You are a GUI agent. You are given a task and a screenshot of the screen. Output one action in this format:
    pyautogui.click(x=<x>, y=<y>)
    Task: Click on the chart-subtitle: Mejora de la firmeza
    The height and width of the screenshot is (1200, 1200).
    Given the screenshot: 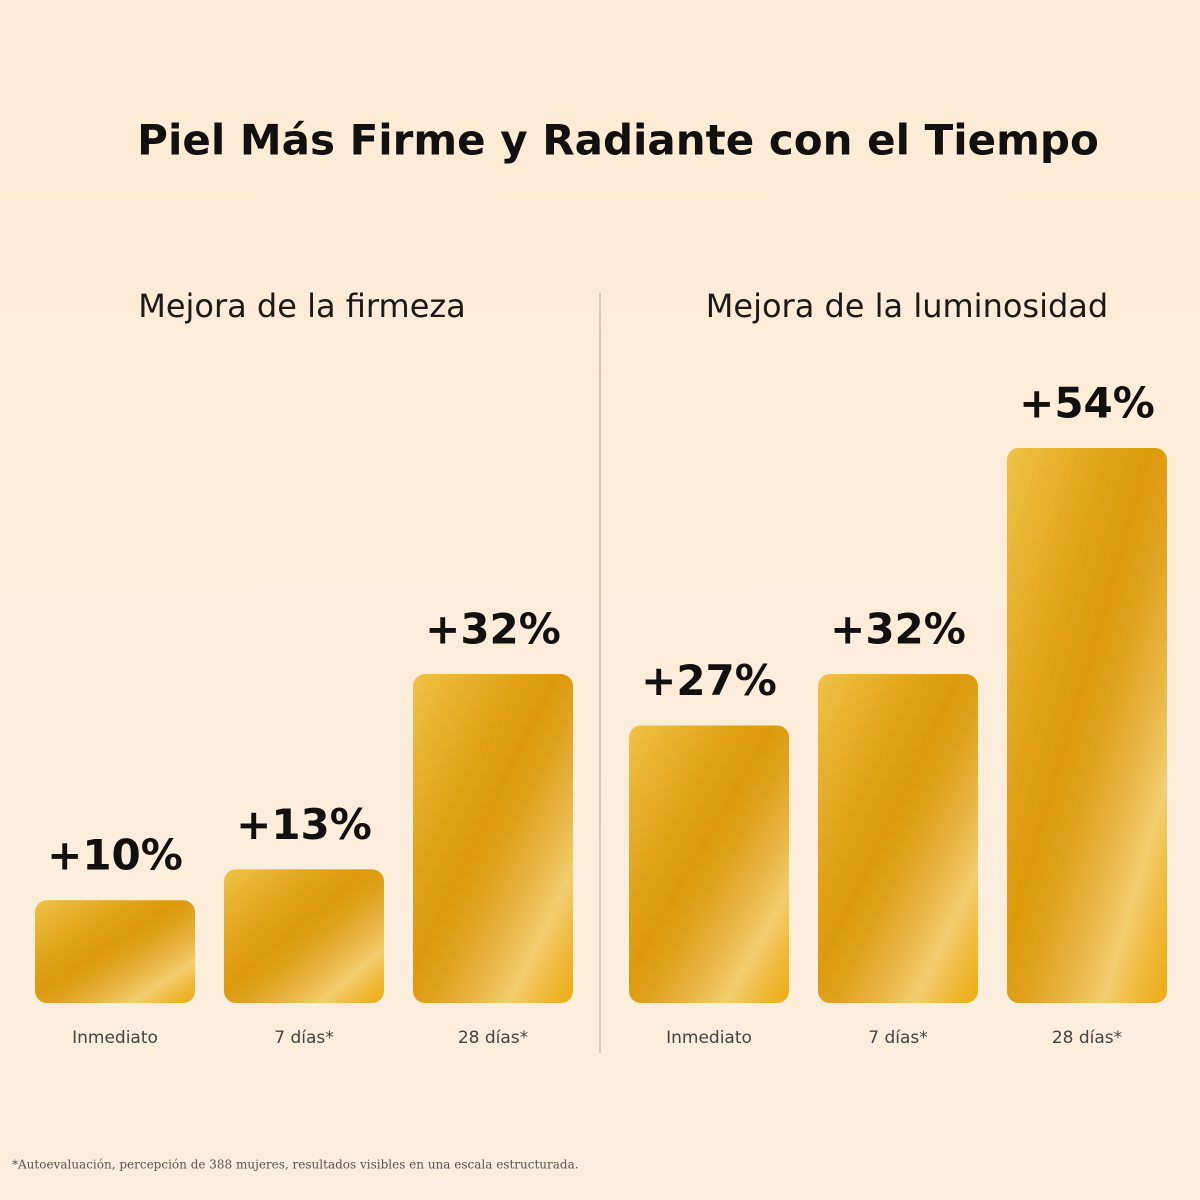 What is the action you would take?
    pyautogui.click(x=302, y=306)
    